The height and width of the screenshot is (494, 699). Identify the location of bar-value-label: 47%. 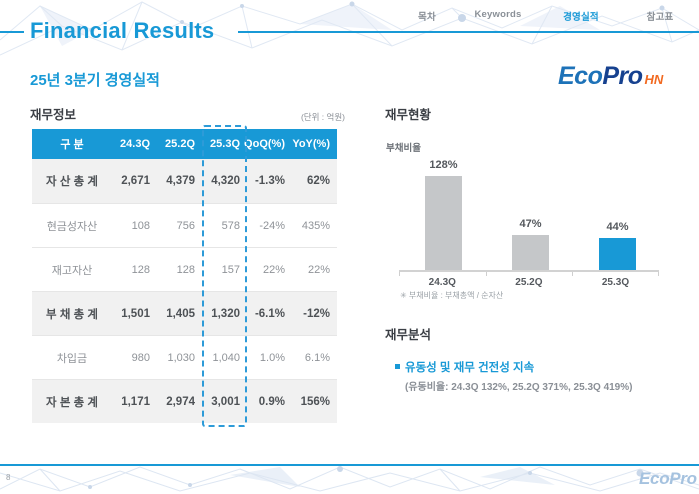
(530, 224).